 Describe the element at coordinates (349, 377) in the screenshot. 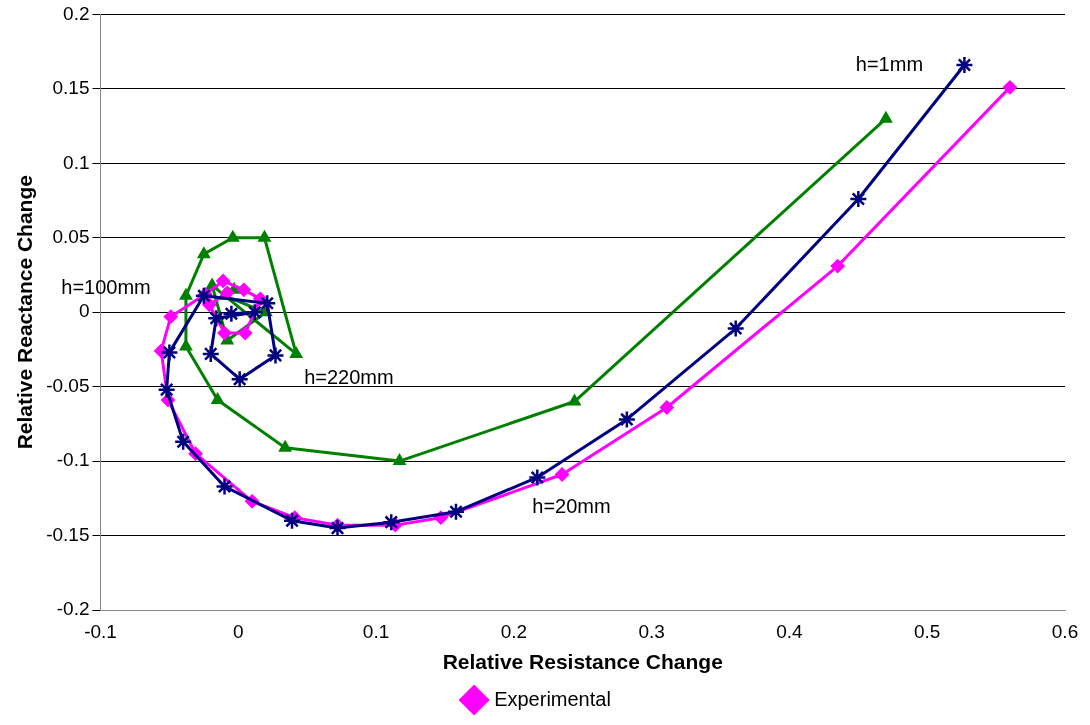

I see `annotation: h=220mm` at that location.